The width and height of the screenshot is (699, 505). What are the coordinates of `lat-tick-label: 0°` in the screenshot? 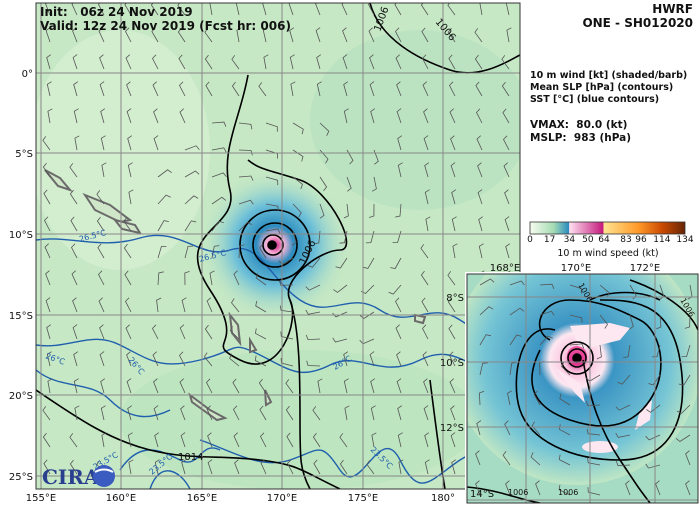 It's located at (27, 74).